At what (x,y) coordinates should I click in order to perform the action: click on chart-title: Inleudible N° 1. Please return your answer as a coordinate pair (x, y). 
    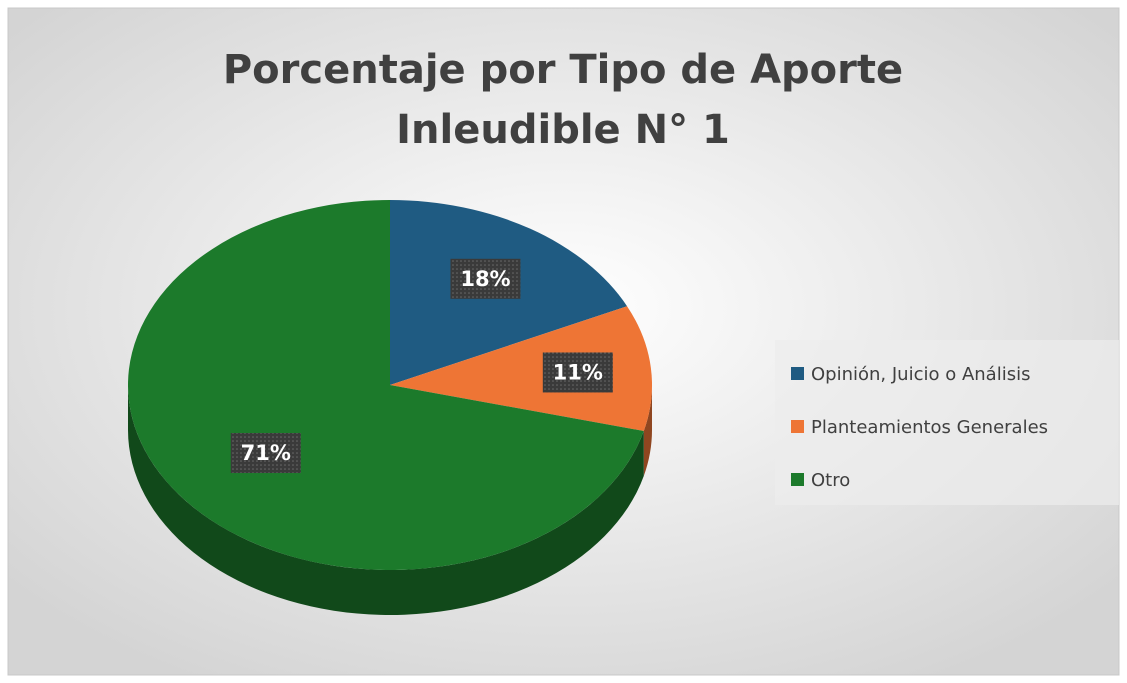
    Looking at the image, I should click on (563, 130).